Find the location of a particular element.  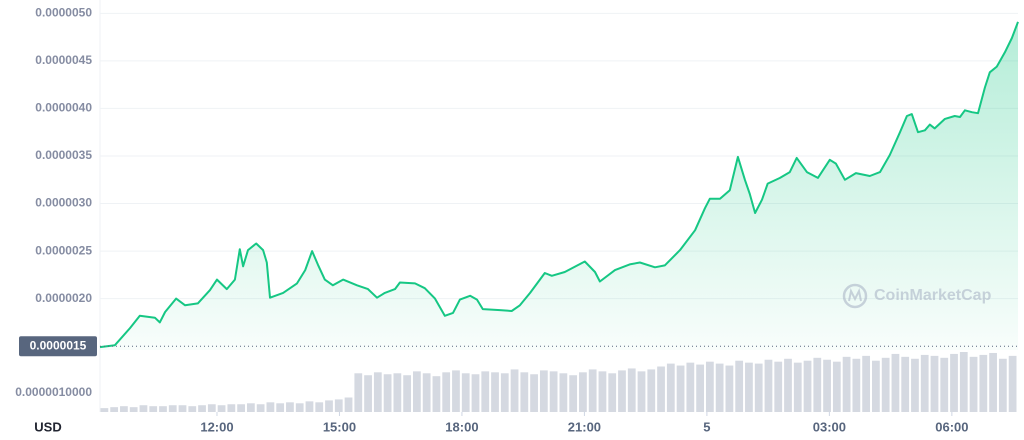

x-tick-label: 21:00 is located at coordinates (584, 426).